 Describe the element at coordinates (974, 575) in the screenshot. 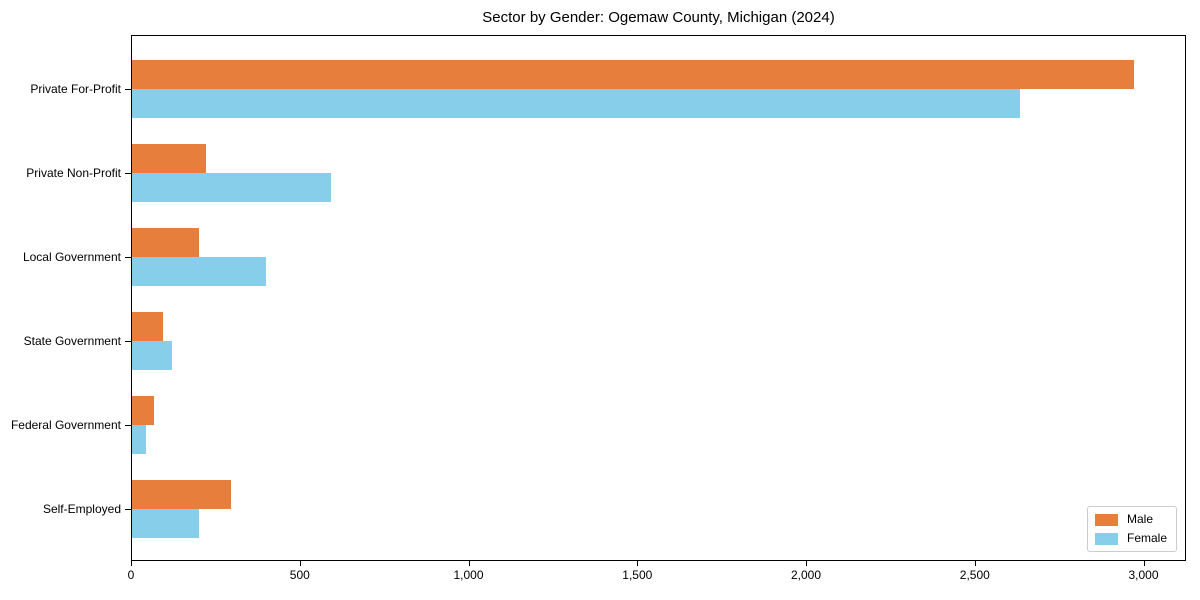

I see `x-tick-label: 2,500` at that location.